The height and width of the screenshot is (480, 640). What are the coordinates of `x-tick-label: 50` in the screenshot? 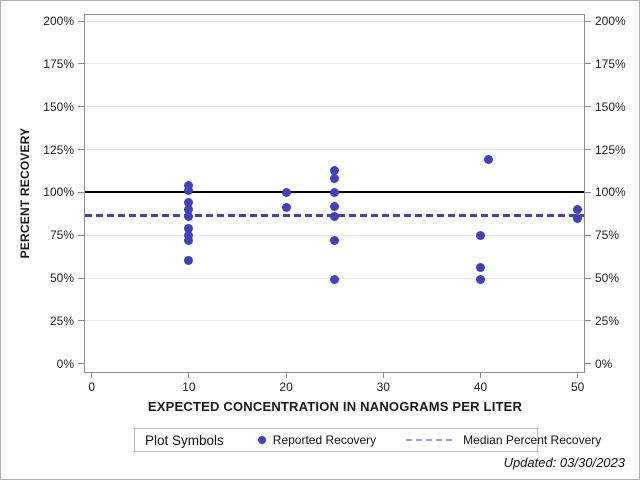 It's located at (578, 387).